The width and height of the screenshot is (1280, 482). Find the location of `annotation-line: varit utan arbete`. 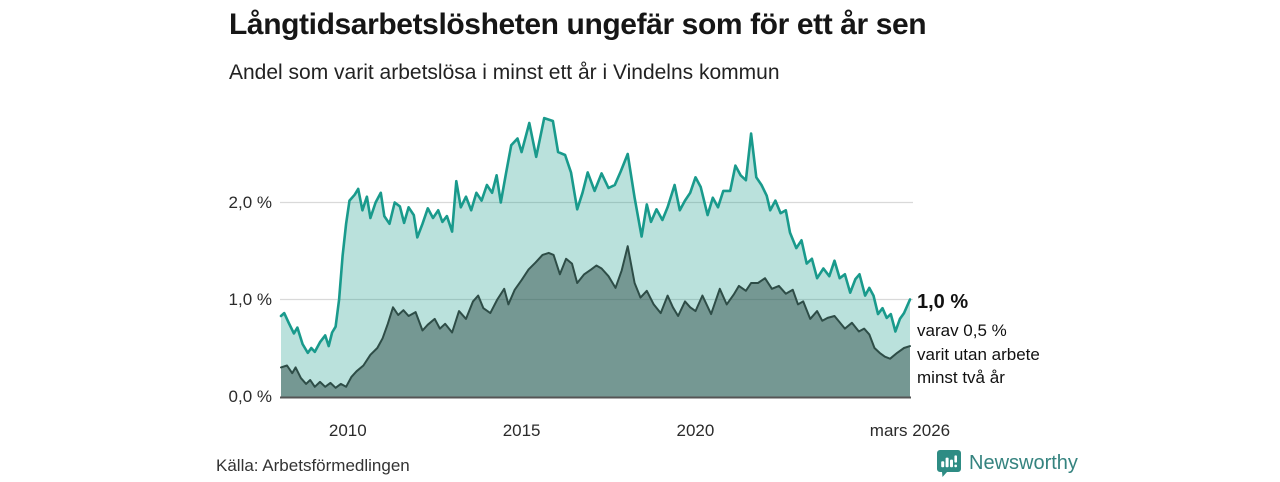

annotation-line: varit utan arbete is located at coordinates (978, 354).